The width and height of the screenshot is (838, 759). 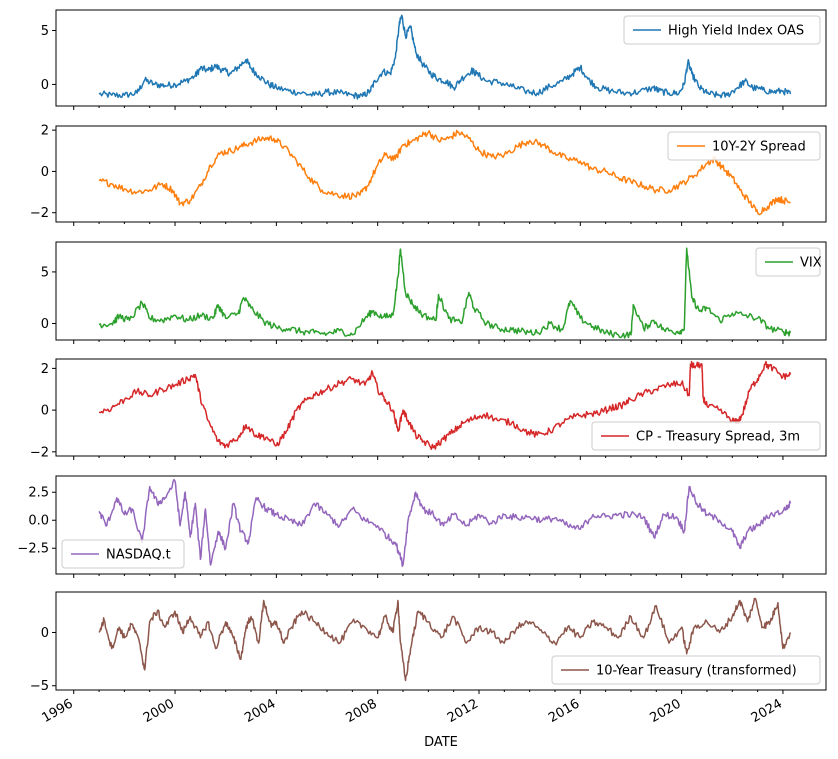 I want to click on panel-2: −2 0 2 10Y-2Y Spread, so click(x=428, y=175).